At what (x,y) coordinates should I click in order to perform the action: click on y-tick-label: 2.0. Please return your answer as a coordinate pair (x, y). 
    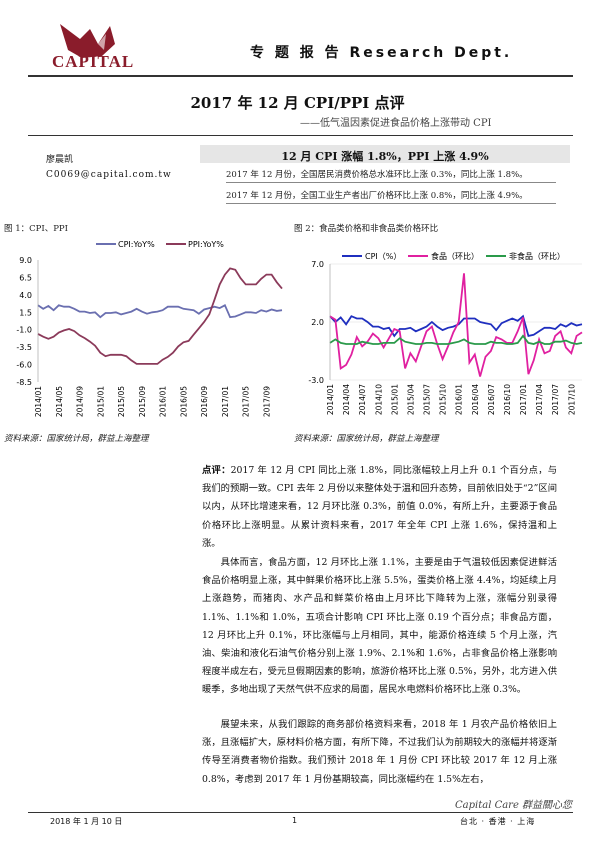
    Looking at the image, I should click on (317, 322).